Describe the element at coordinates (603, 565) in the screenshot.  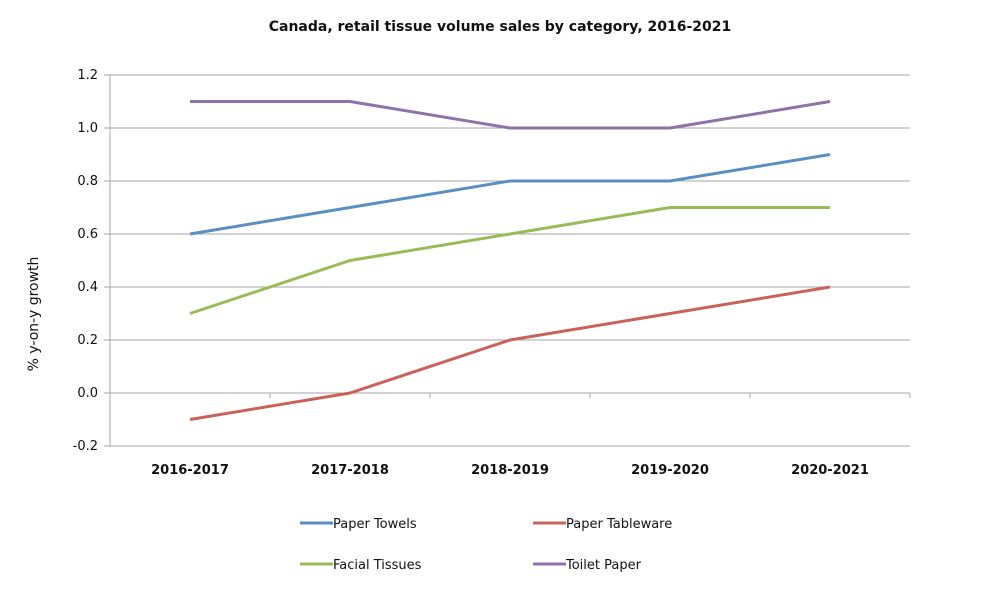
I see `legend-label: Toilet Paper` at that location.